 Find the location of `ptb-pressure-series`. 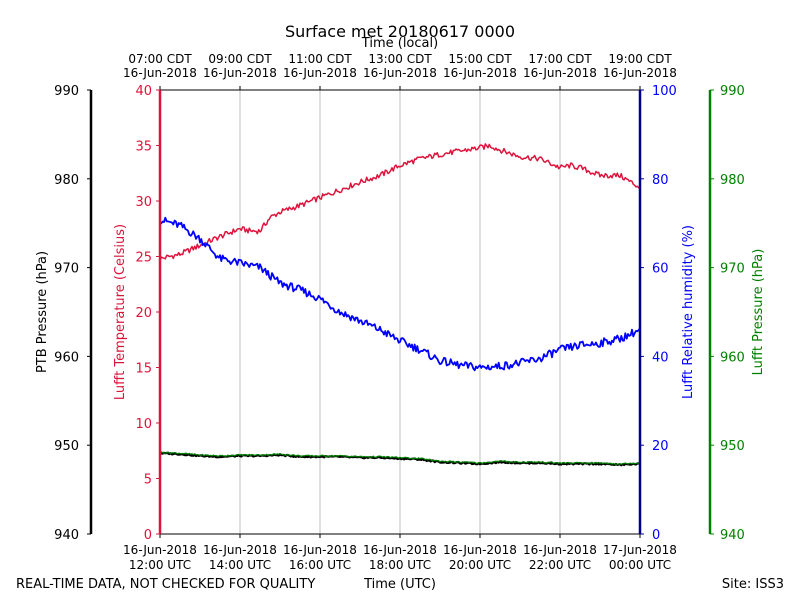

ptb-pressure-series is located at coordinates (400, 459).